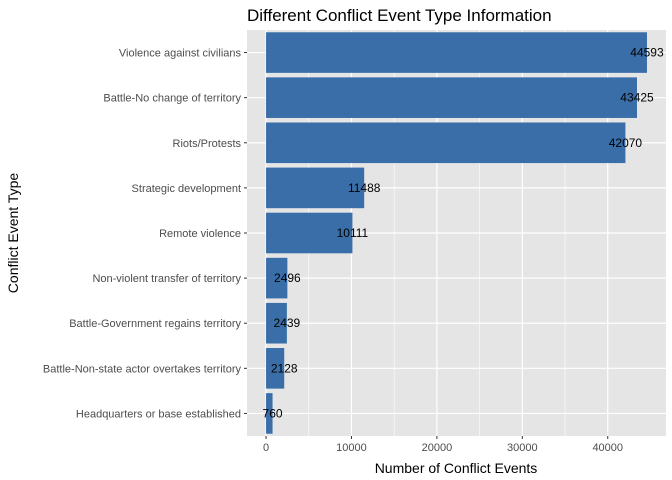 Image resolution: width=672 pixels, height=480 pixels. I want to click on y-tick-label: Remote violence, so click(200, 234).